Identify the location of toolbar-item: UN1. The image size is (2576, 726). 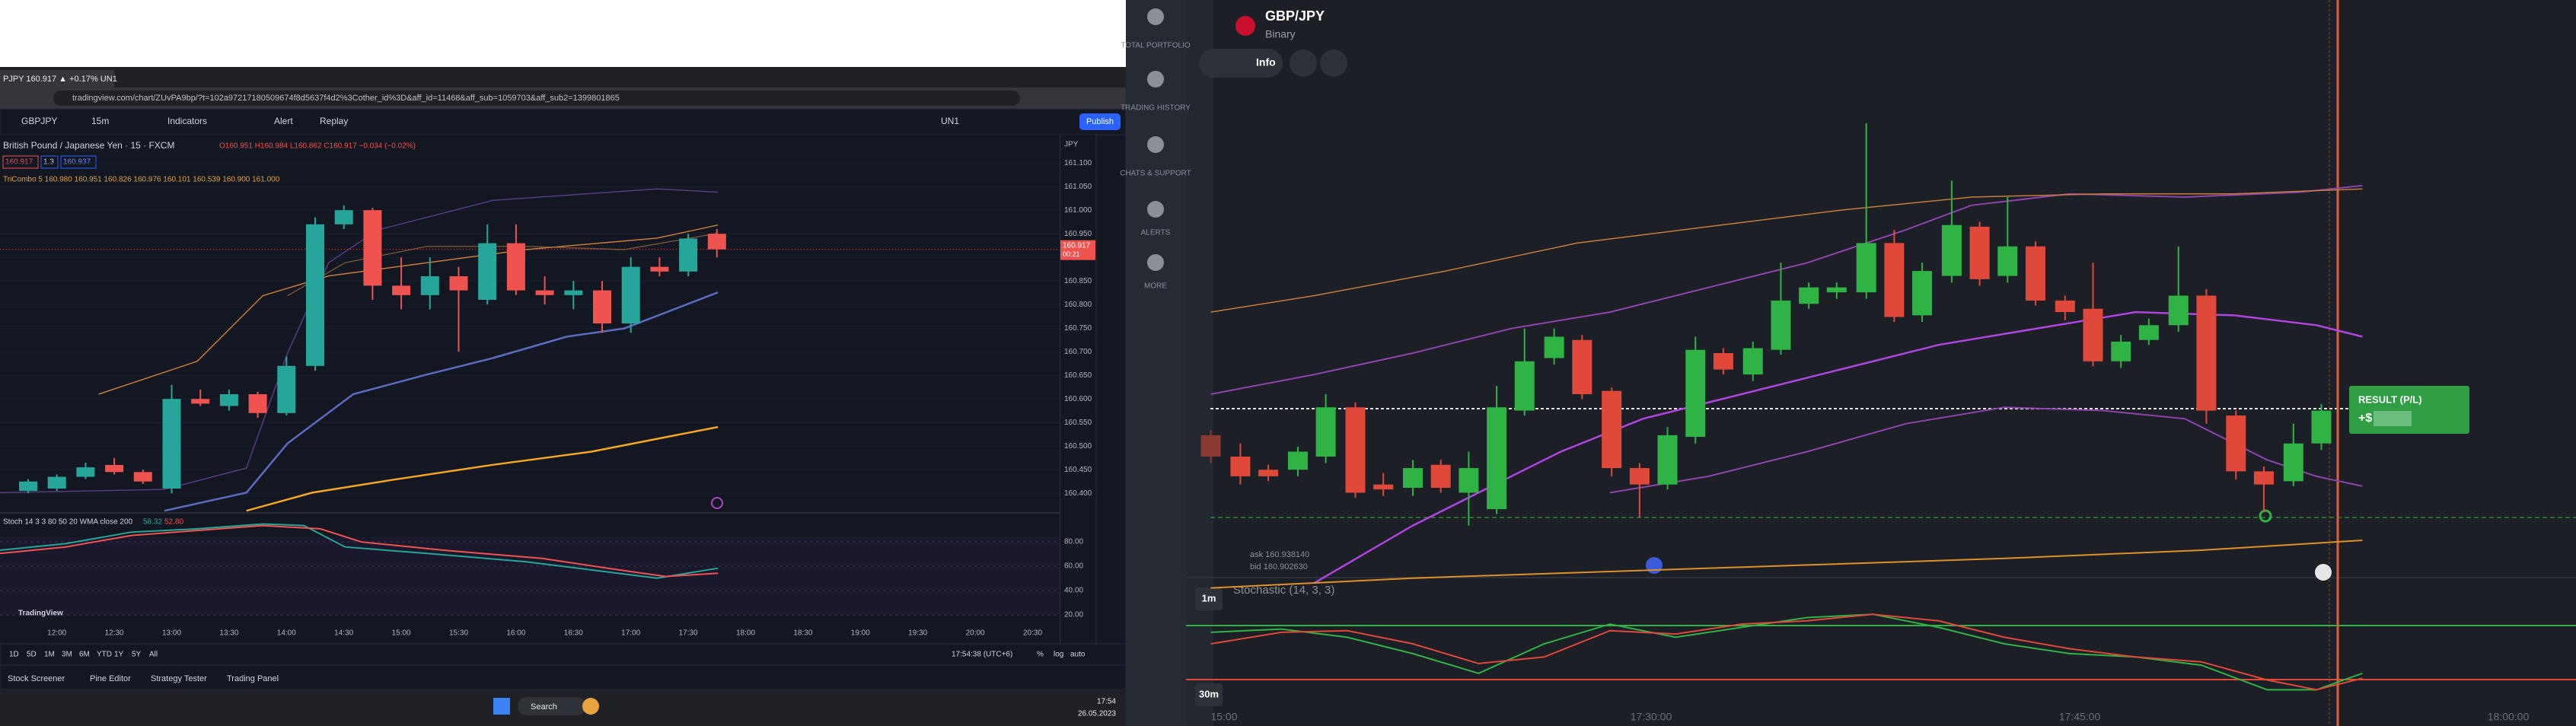
(950, 121).